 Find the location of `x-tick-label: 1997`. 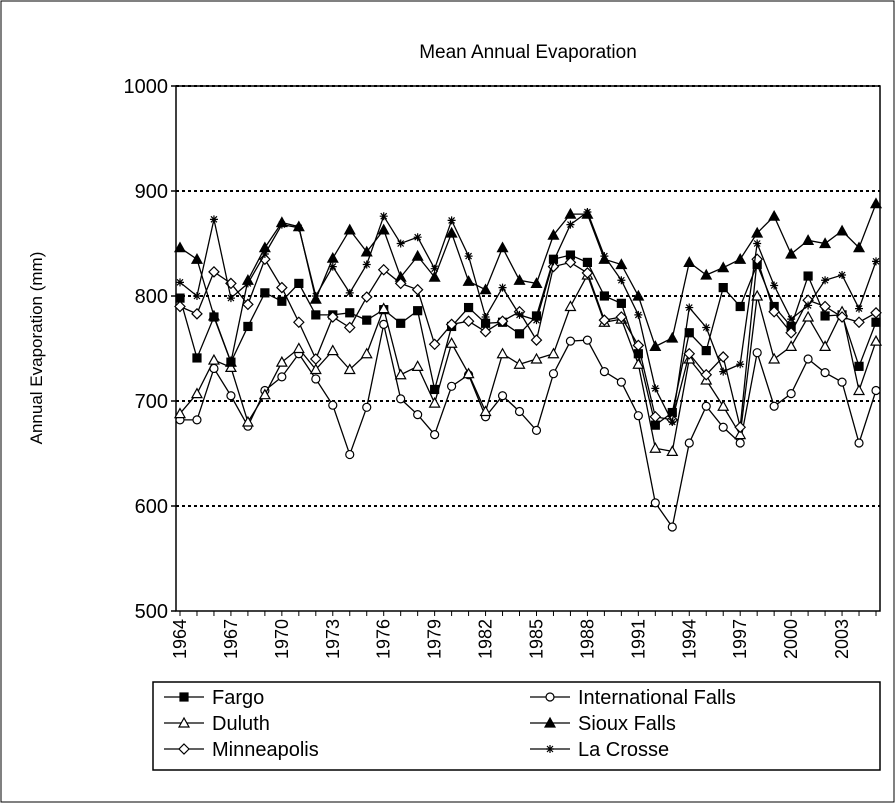

x-tick-label: 1997 is located at coordinates (740, 639).